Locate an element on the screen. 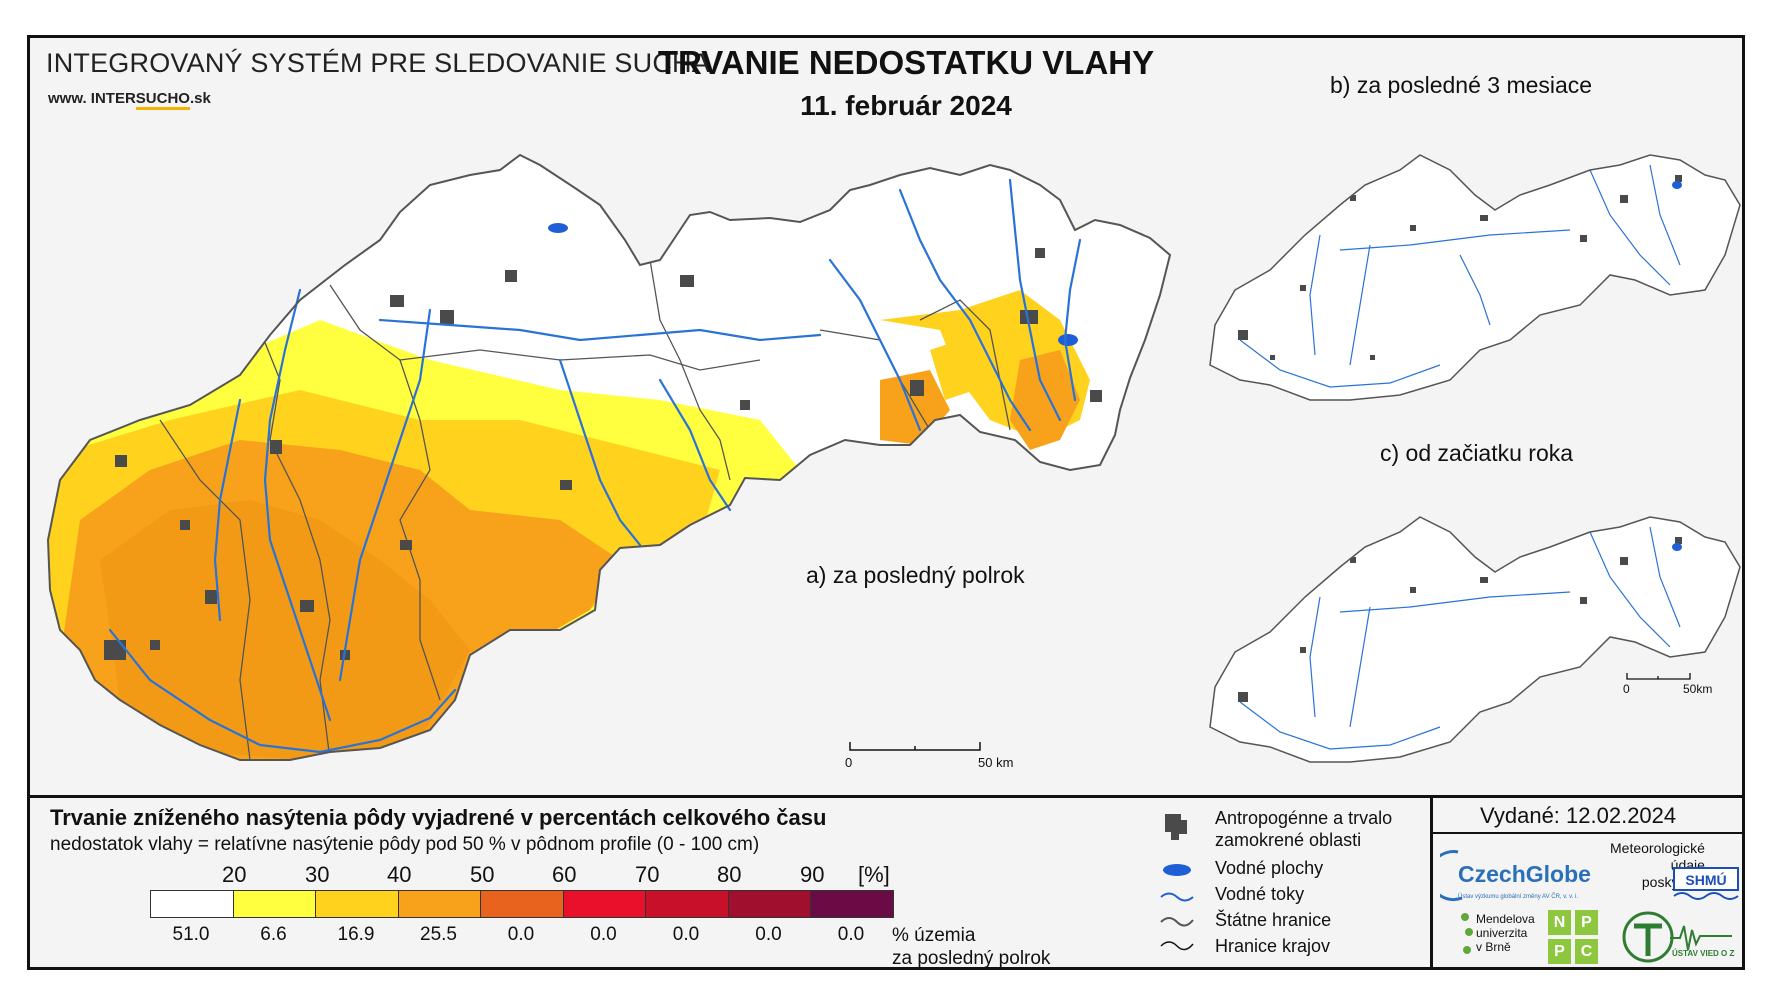  svg-text: SHMÚ is located at coordinates (1705, 879).